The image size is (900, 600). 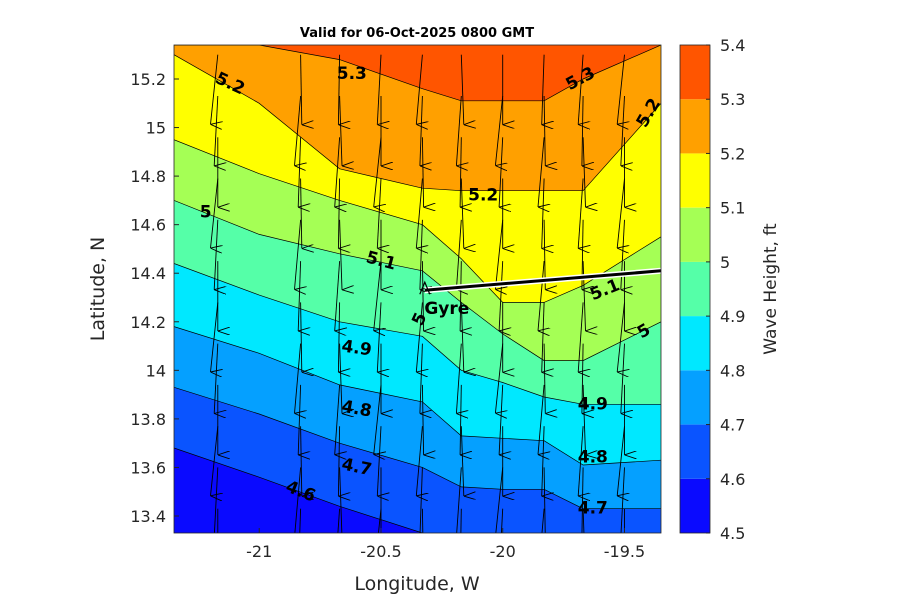 What do you see at coordinates (732, 99) in the screenshot?
I see `colorbar-tick-label: 5.3` at bounding box center [732, 99].